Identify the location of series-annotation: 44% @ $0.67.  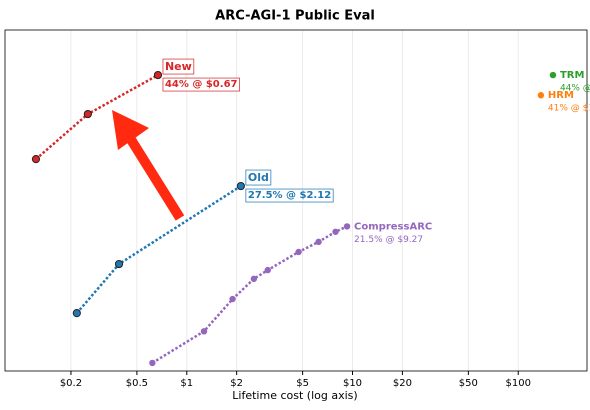
(201, 84).